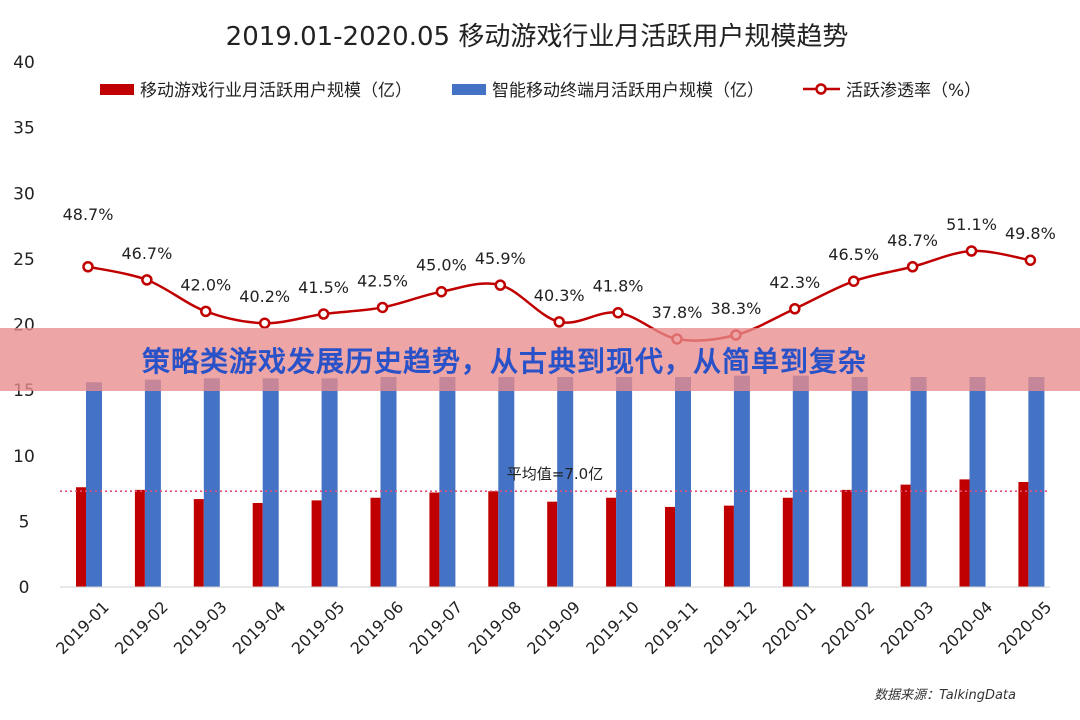  Describe the element at coordinates (853, 254) in the screenshot. I see `penetration-data-label: 46.5%` at that location.